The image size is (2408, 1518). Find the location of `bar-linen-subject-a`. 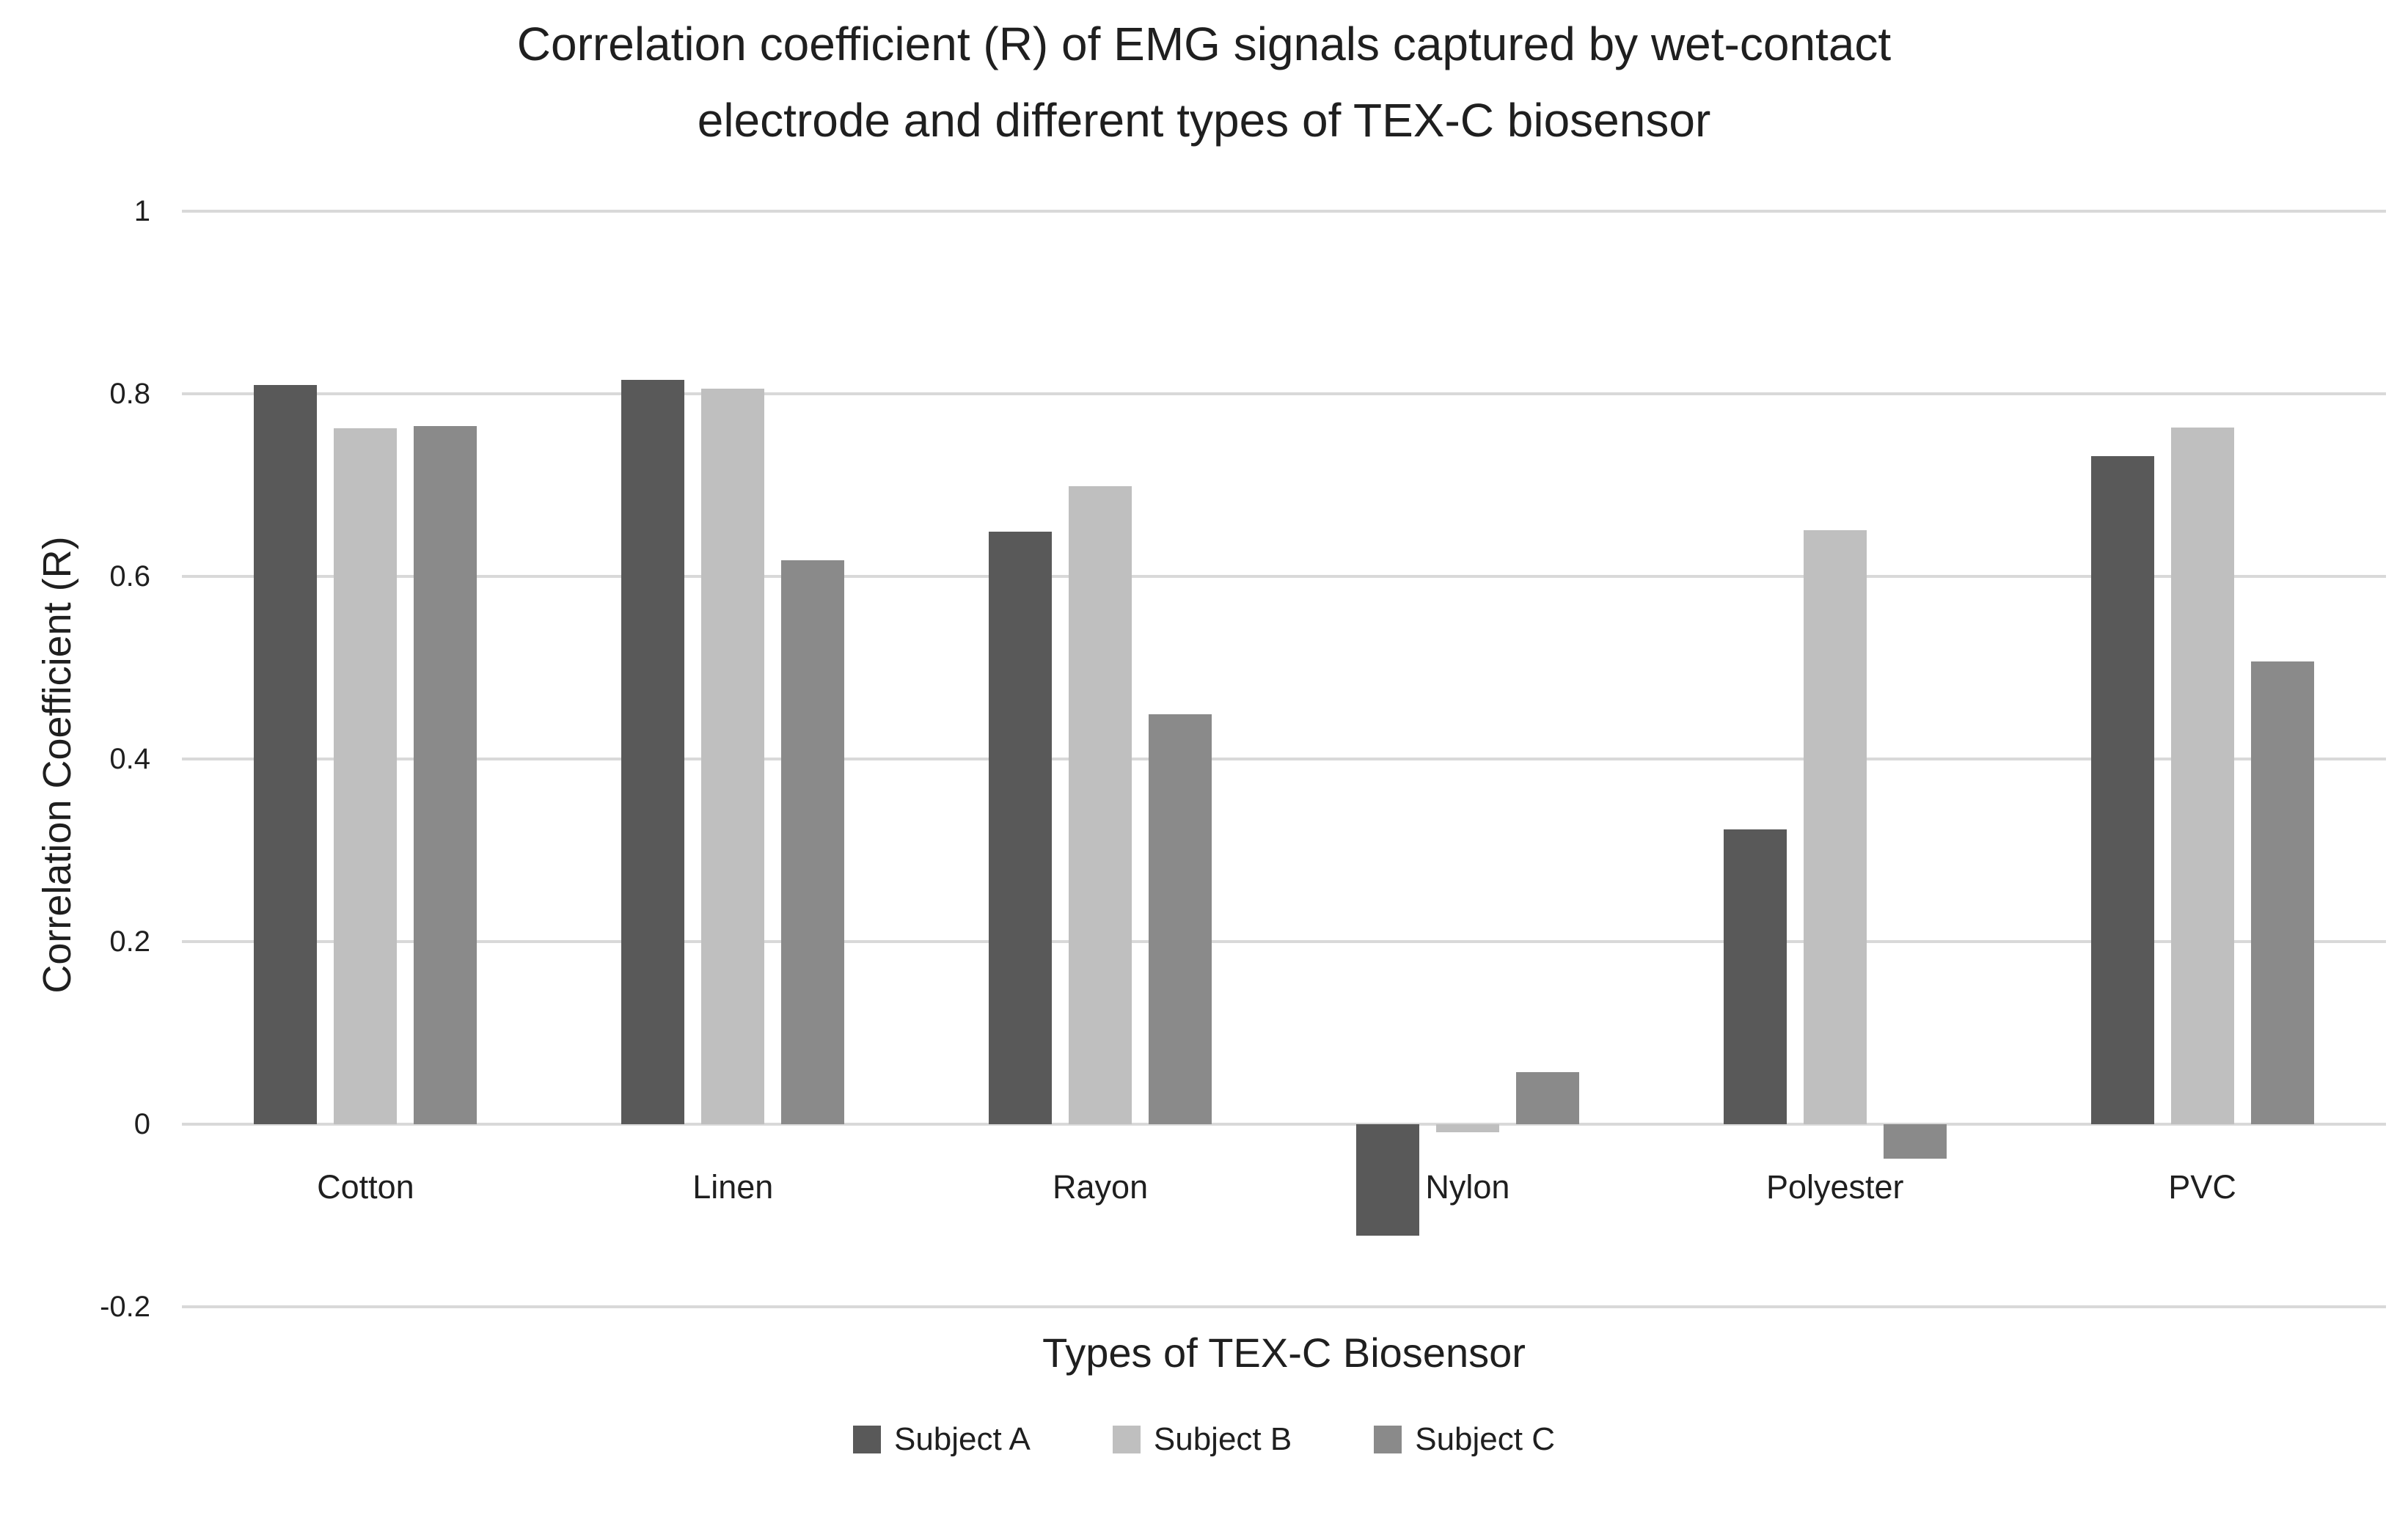

bar-linen-subject-a is located at coordinates (653, 752).